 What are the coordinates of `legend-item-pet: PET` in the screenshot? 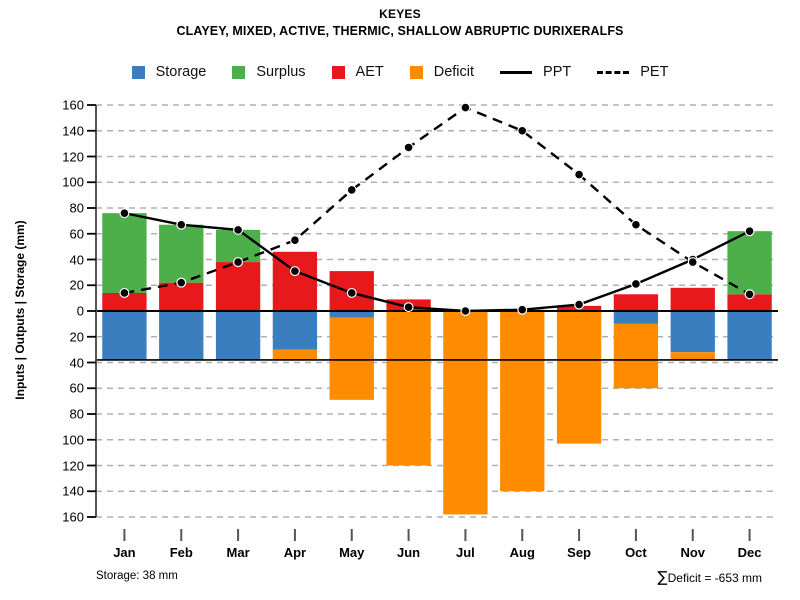 It's located at (632, 72).